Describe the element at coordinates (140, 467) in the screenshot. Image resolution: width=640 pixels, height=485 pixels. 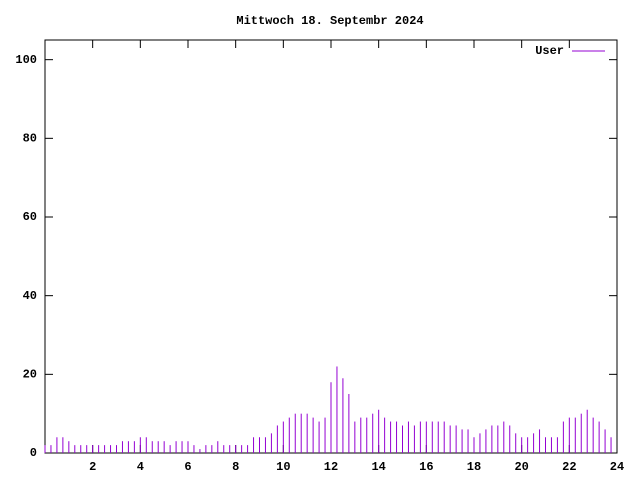
I see `x-tick-label: 4` at that location.